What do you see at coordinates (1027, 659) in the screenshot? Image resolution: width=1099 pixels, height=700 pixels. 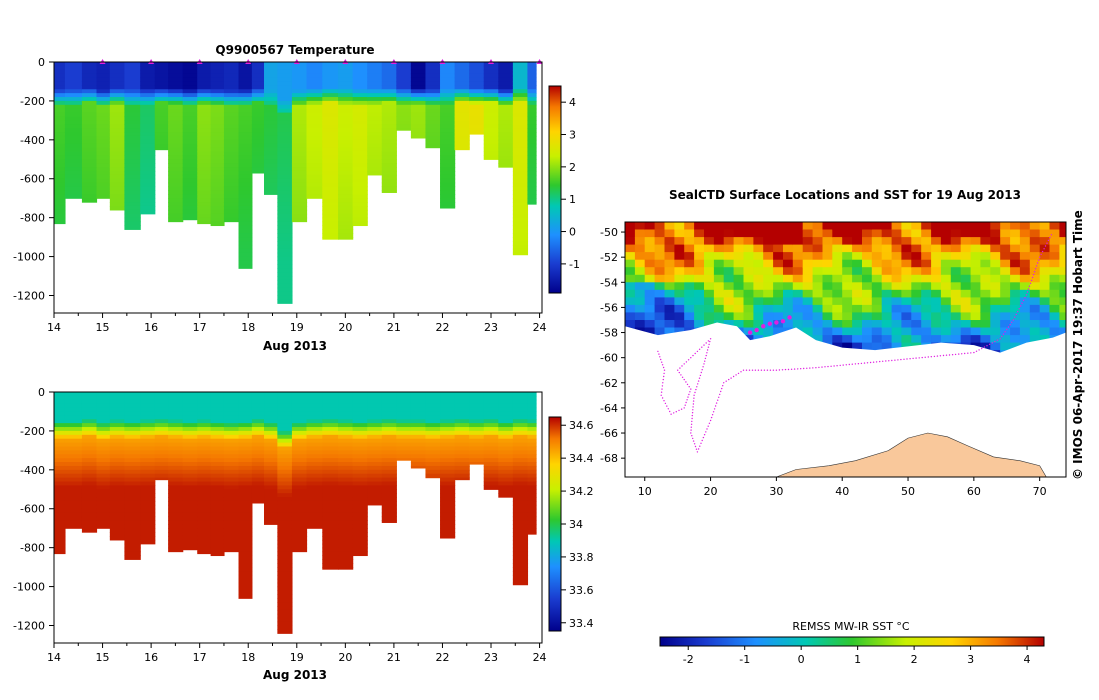 I see `sst-colorbar-tick-label: 4` at bounding box center [1027, 659].